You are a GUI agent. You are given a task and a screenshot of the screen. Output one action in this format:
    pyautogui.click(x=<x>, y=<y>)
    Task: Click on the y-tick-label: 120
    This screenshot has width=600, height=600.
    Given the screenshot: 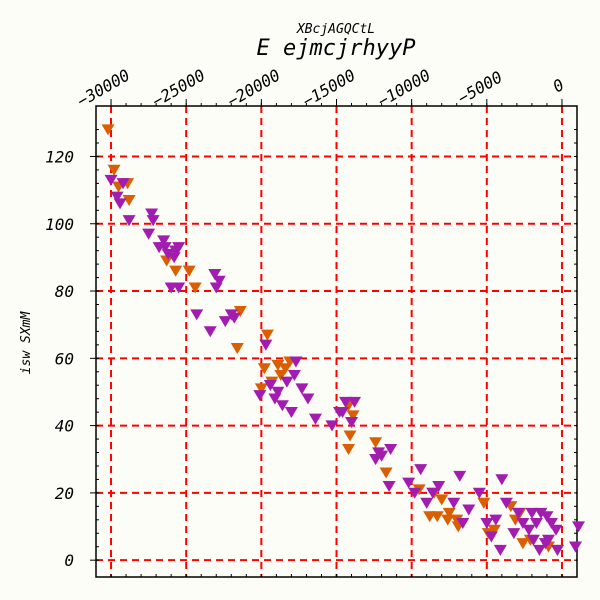 What is the action you would take?
    pyautogui.click(x=59, y=156)
    